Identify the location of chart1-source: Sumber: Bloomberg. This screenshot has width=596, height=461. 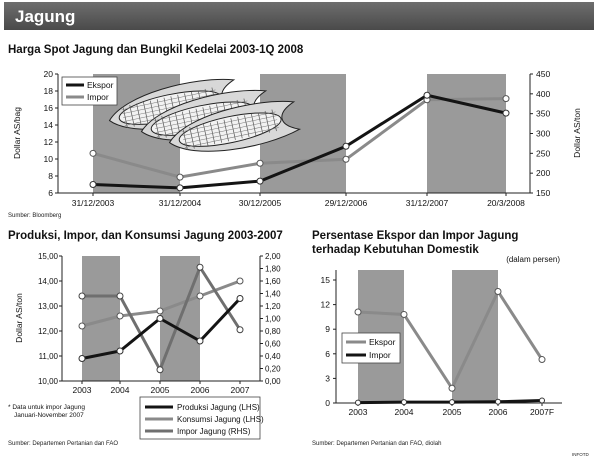
(35, 216).